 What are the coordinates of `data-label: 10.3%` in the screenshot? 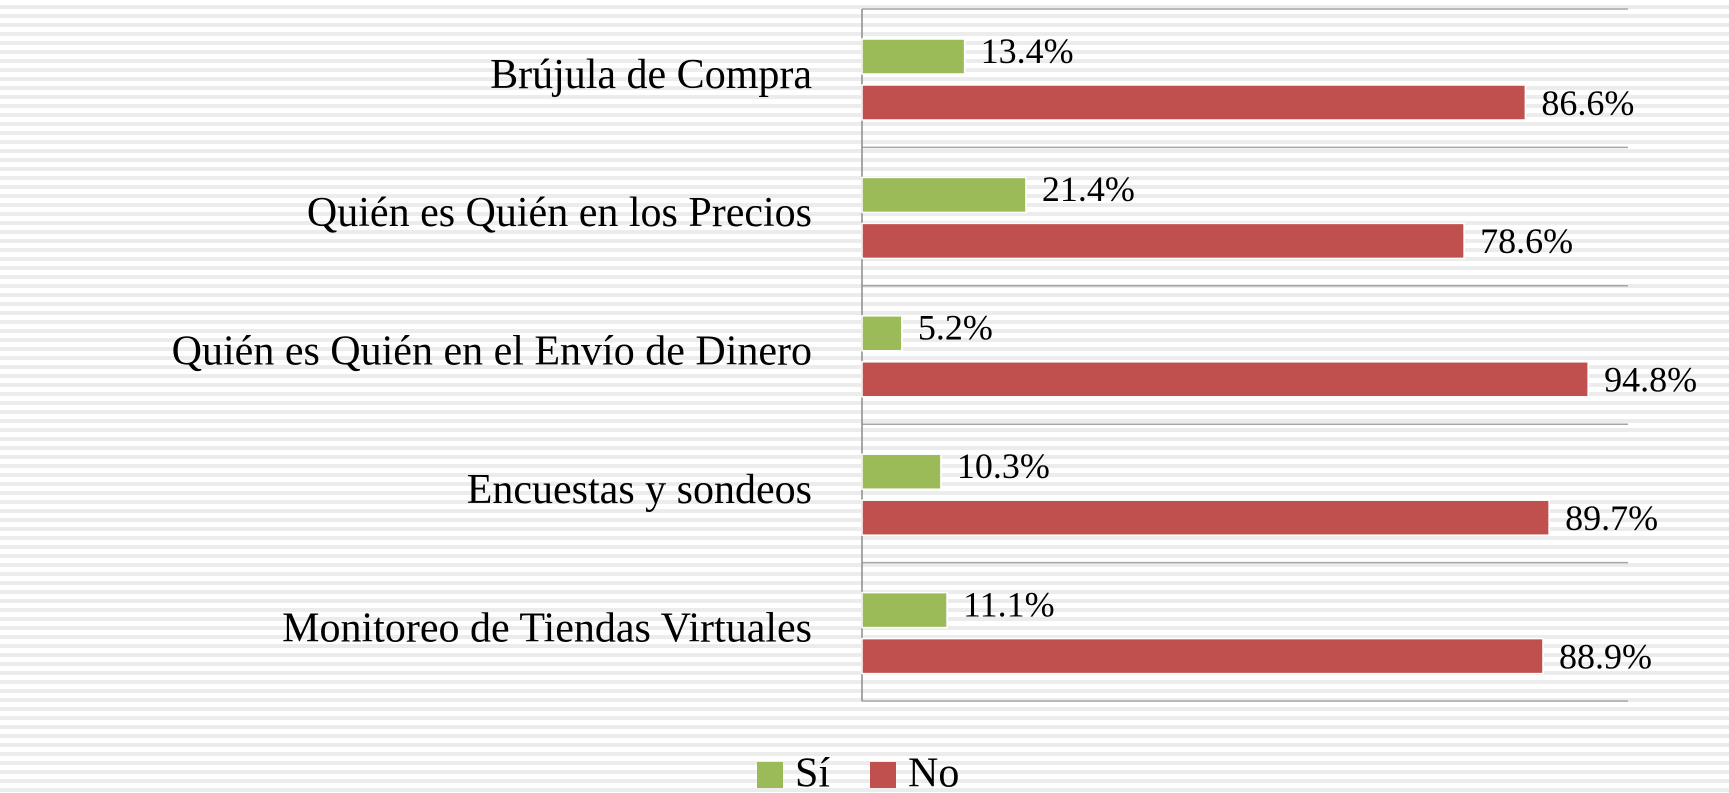 It's located at (1003, 466).